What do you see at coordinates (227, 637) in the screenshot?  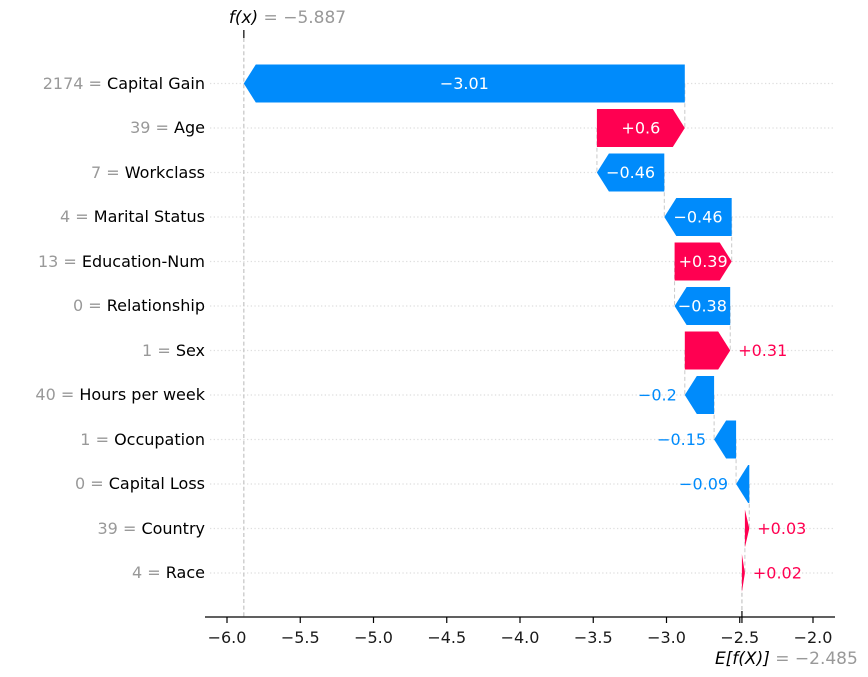 I see `x-tick-label: −6.0` at bounding box center [227, 637].